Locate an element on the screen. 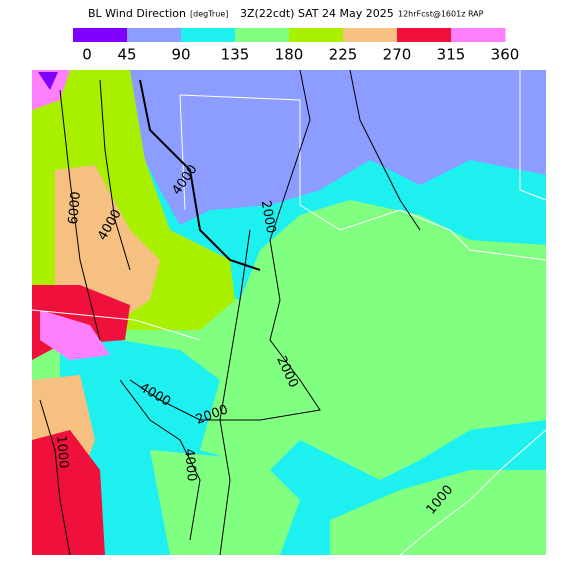 This screenshot has height=579, width=579. contour-label: 1000 is located at coordinates (62, 452).